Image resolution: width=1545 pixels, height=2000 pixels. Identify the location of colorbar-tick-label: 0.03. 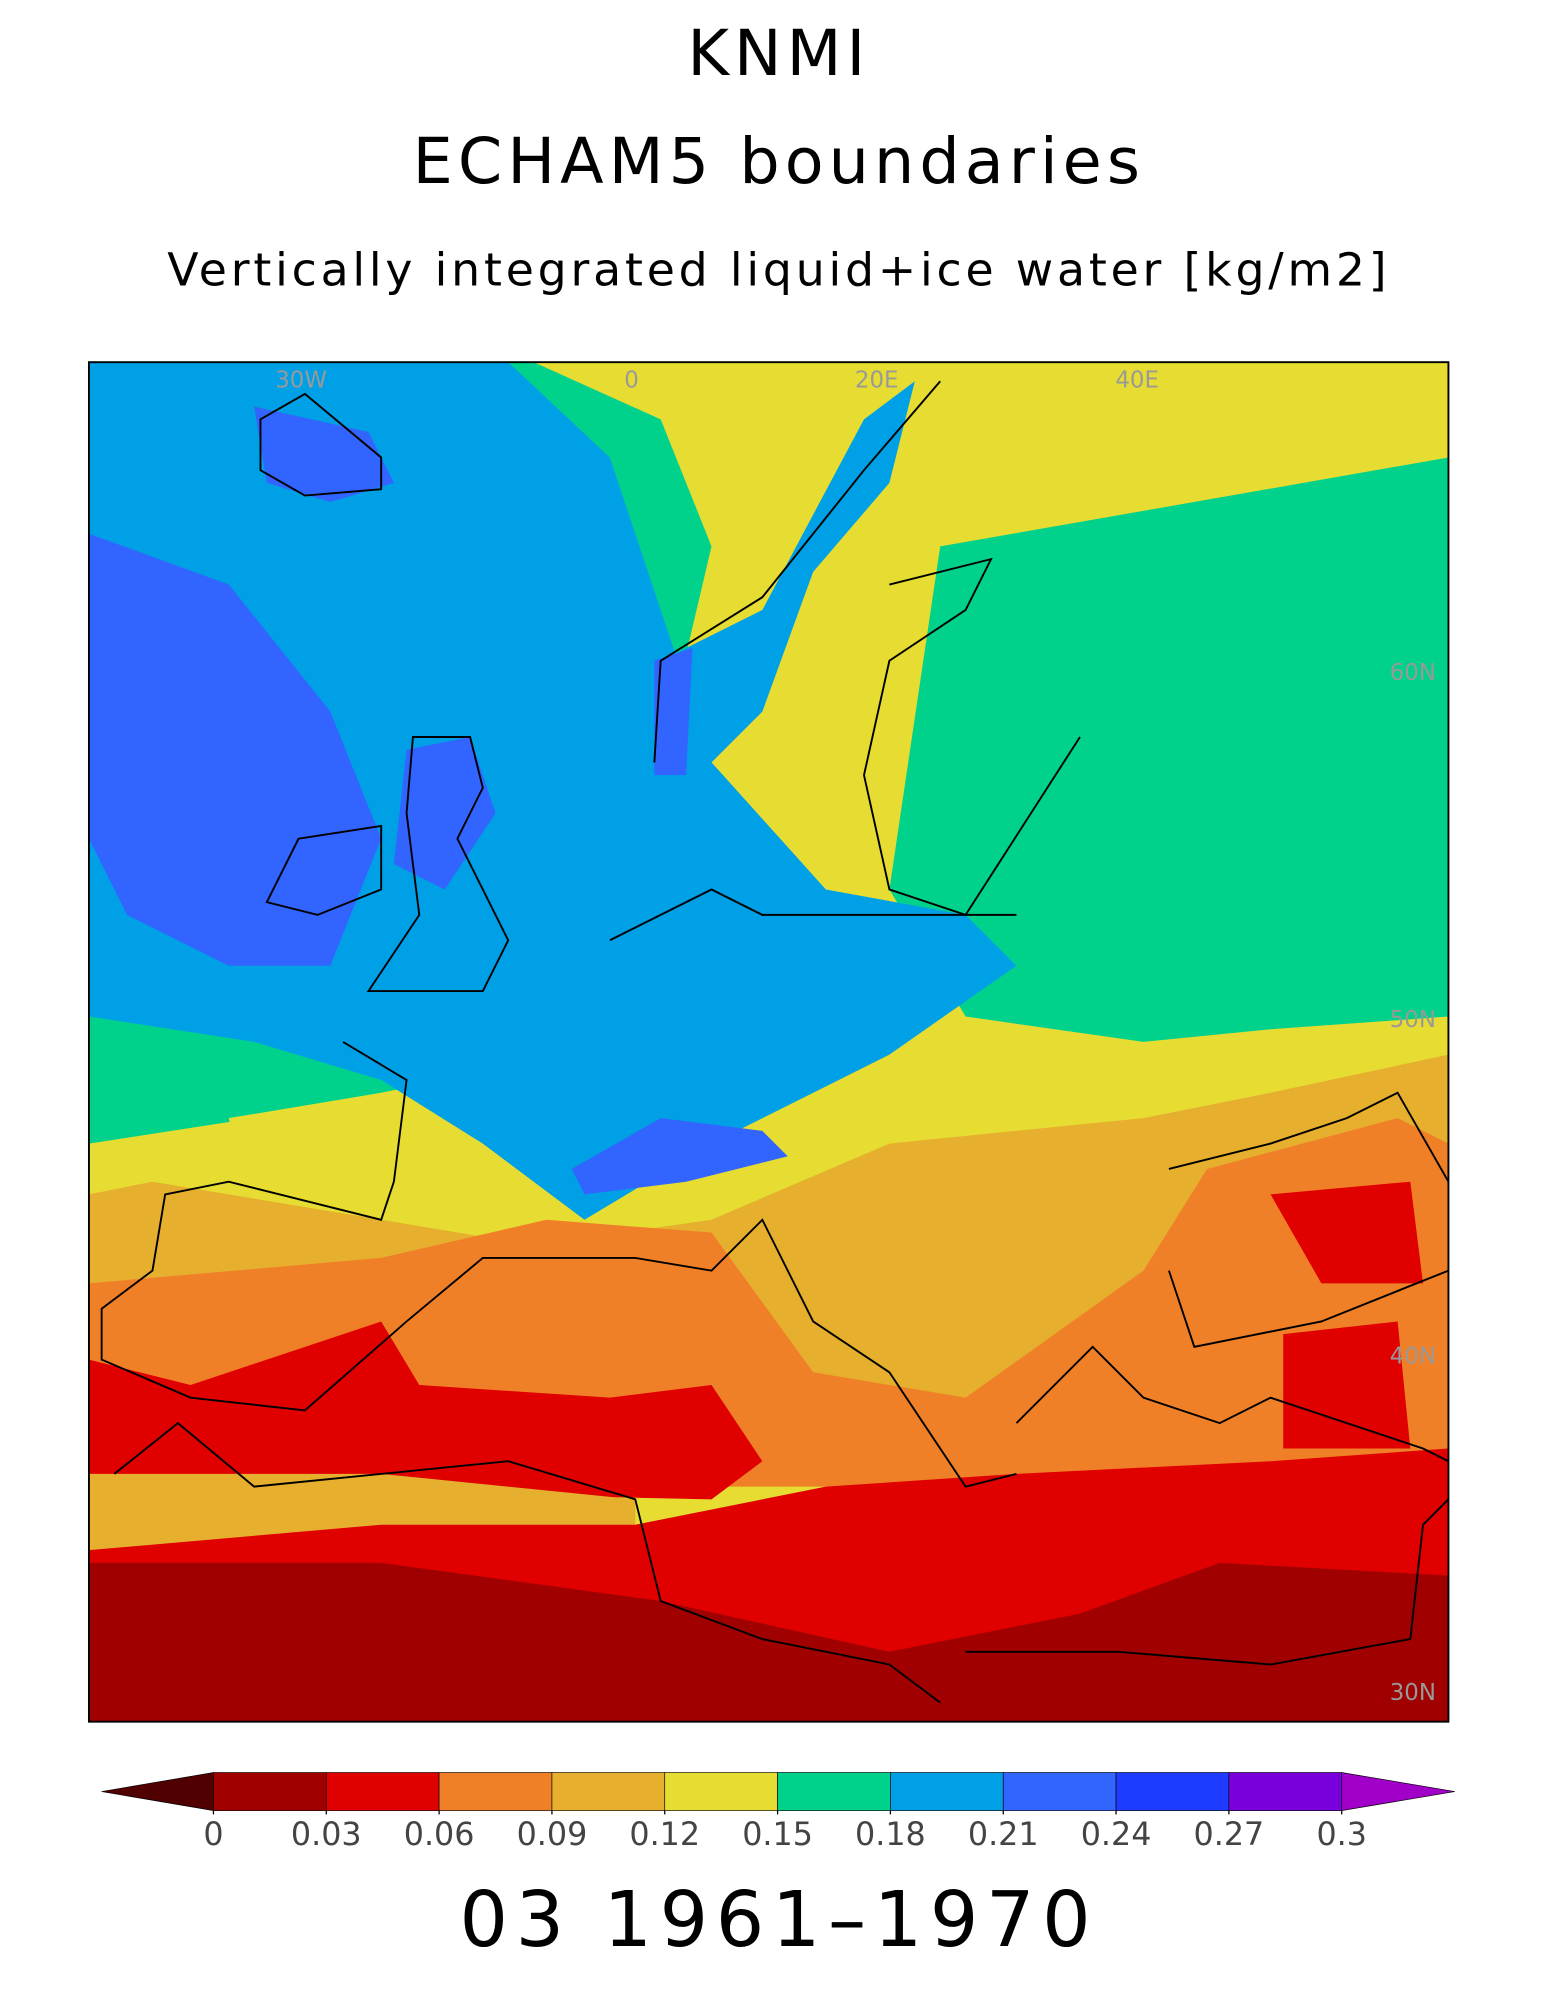
(326, 1835).